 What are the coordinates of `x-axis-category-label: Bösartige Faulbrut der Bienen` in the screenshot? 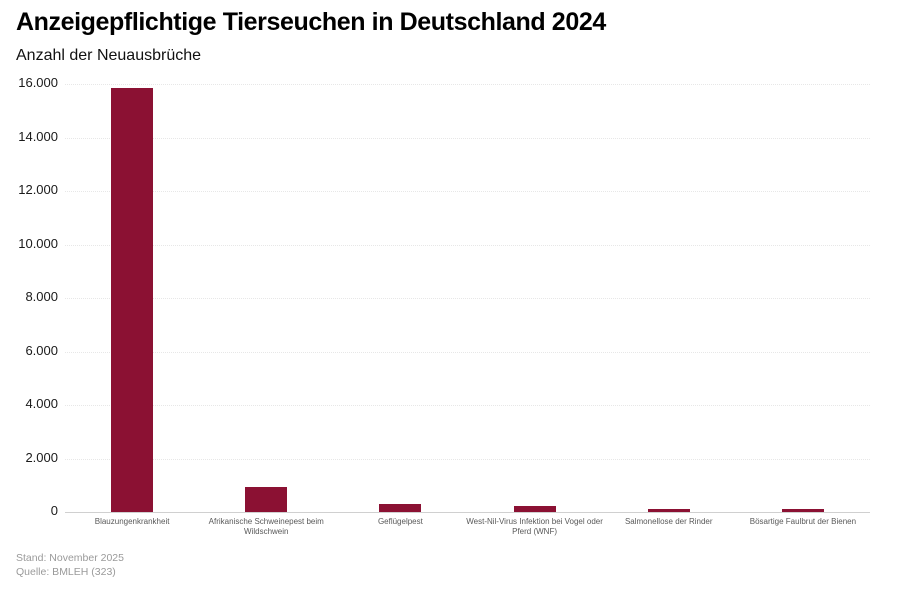 It's located at (803, 521).